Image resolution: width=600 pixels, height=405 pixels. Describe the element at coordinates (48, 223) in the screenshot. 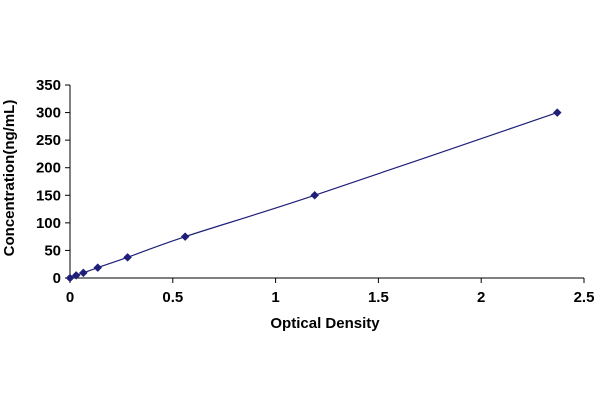

I see `y-tick-label: 100` at that location.